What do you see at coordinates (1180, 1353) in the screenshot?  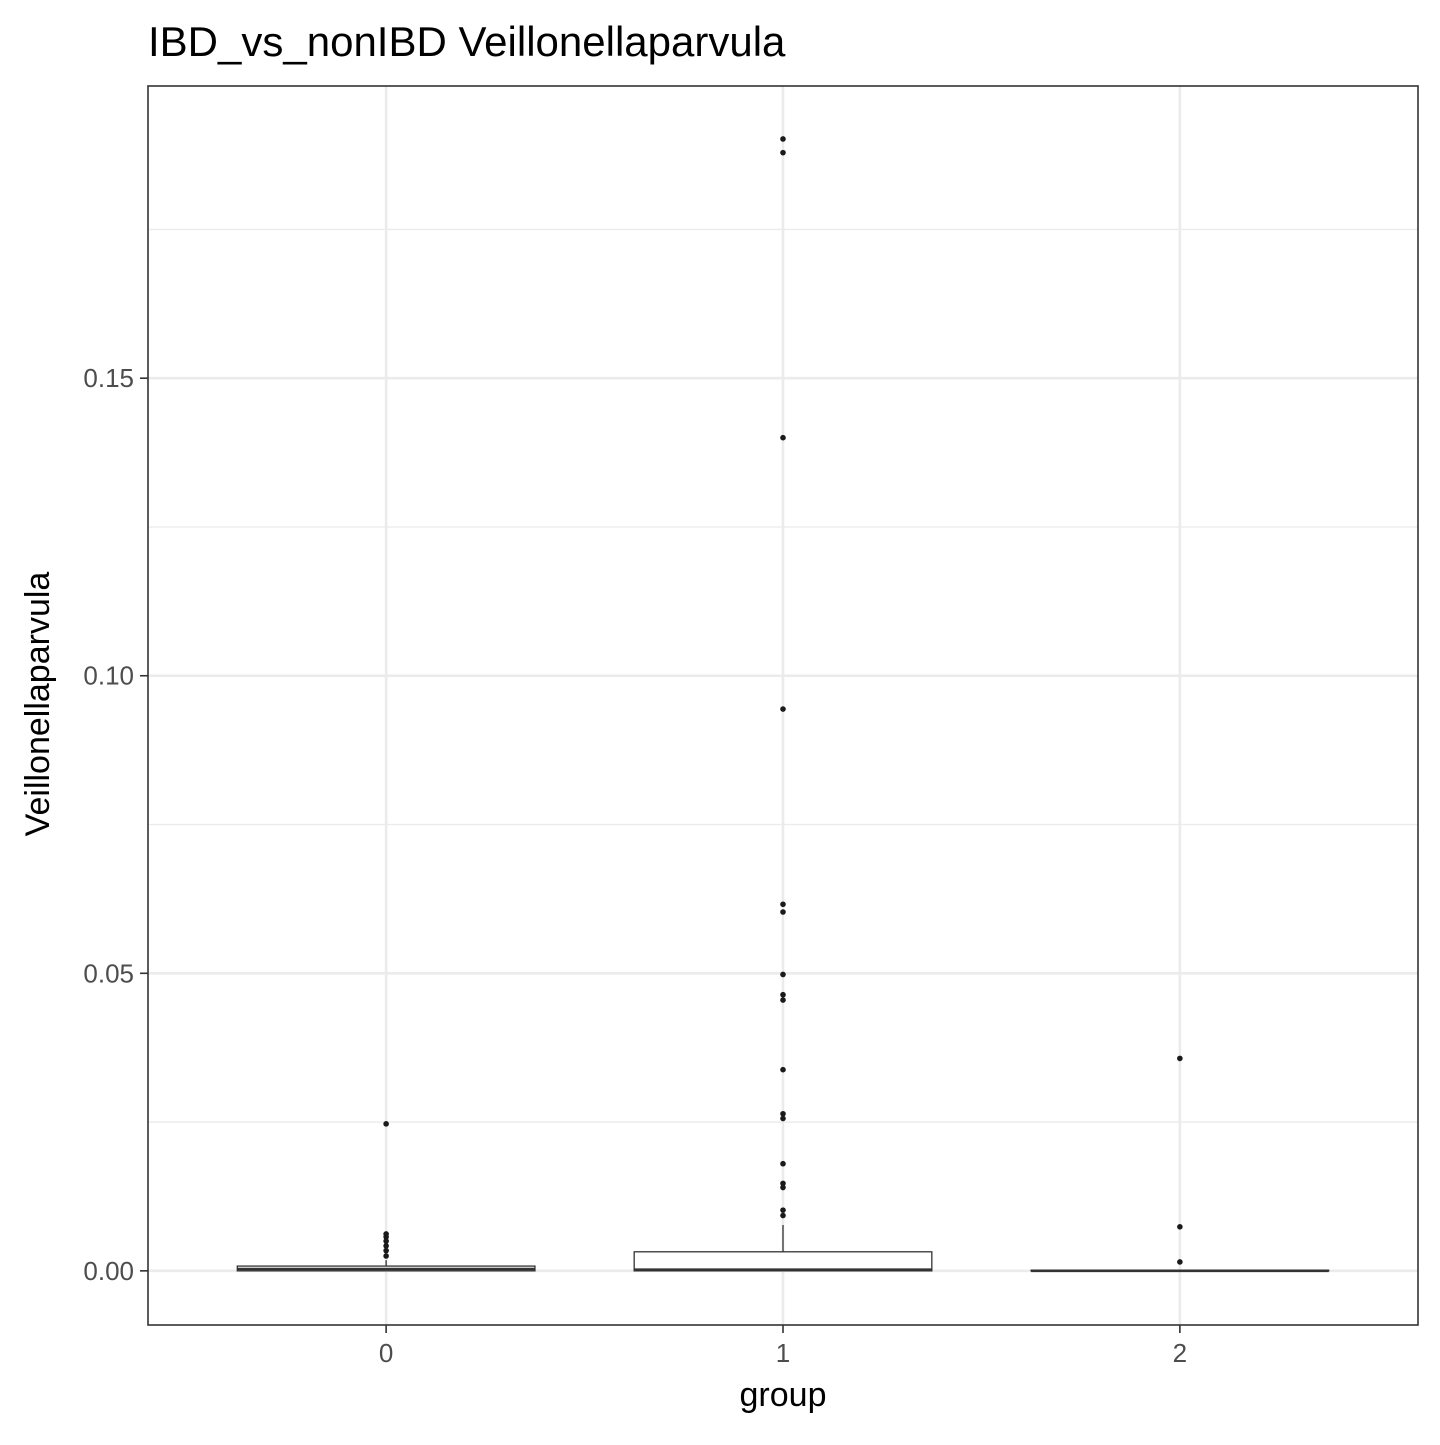 I see `x-tick-label: 2` at bounding box center [1180, 1353].